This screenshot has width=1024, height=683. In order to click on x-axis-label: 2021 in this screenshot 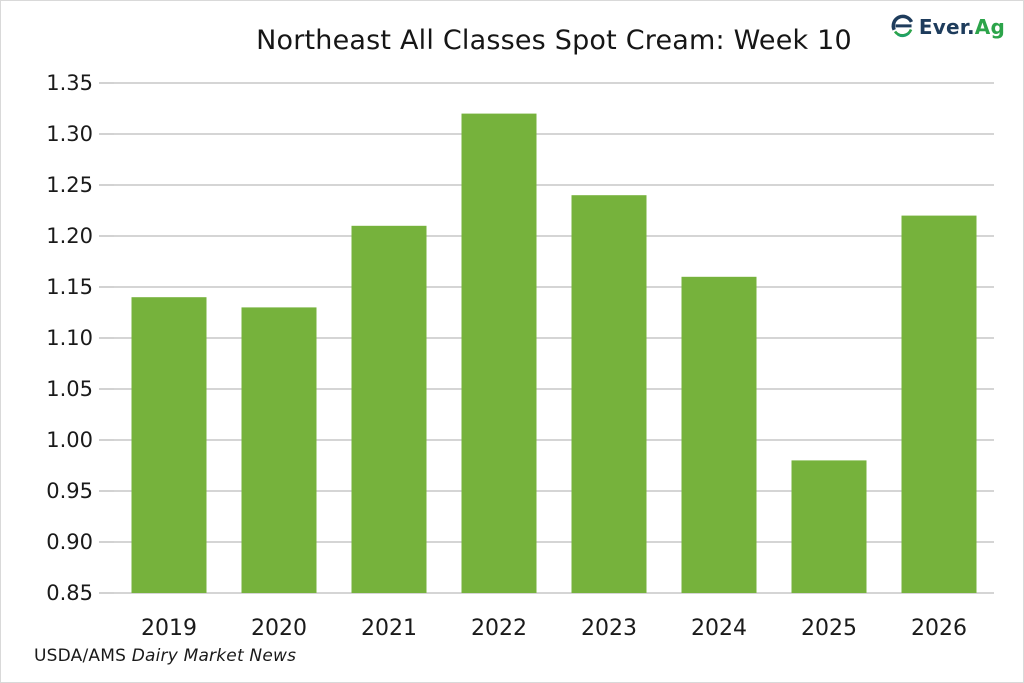, I will do `click(389, 628)`.